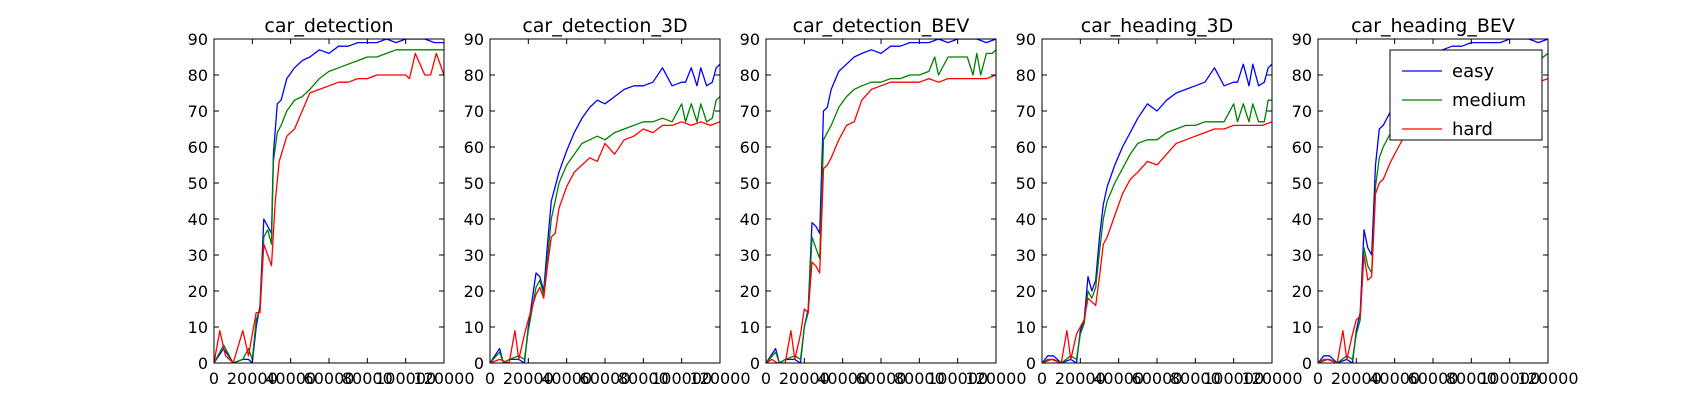  What do you see at coordinates (1473, 71) in the screenshot?
I see `legend-label-easy: easy` at bounding box center [1473, 71].